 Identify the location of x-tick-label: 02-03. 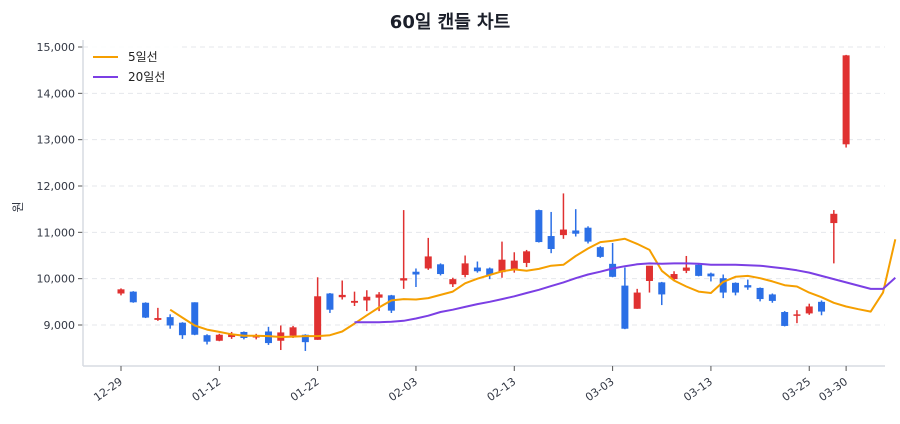
(403, 389).